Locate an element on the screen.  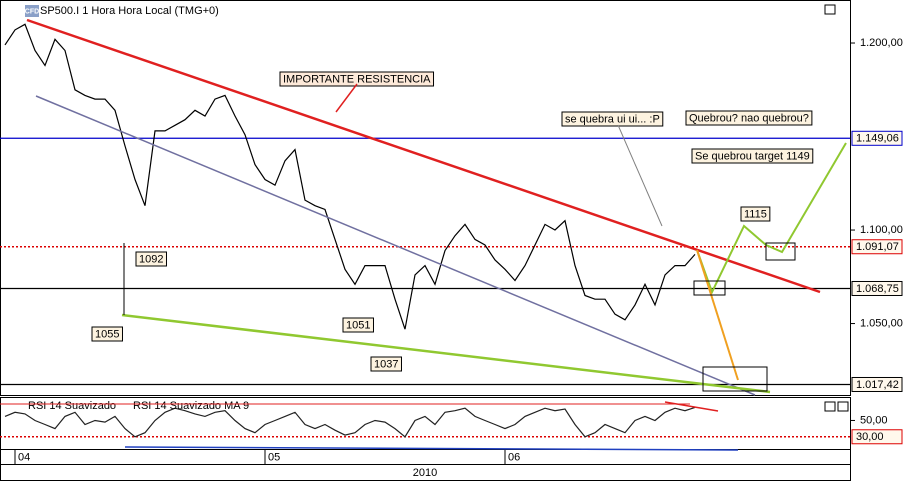
chart-title: SP500.I 1 Hora Hora Local (TMG+0) is located at coordinates (129, 11).